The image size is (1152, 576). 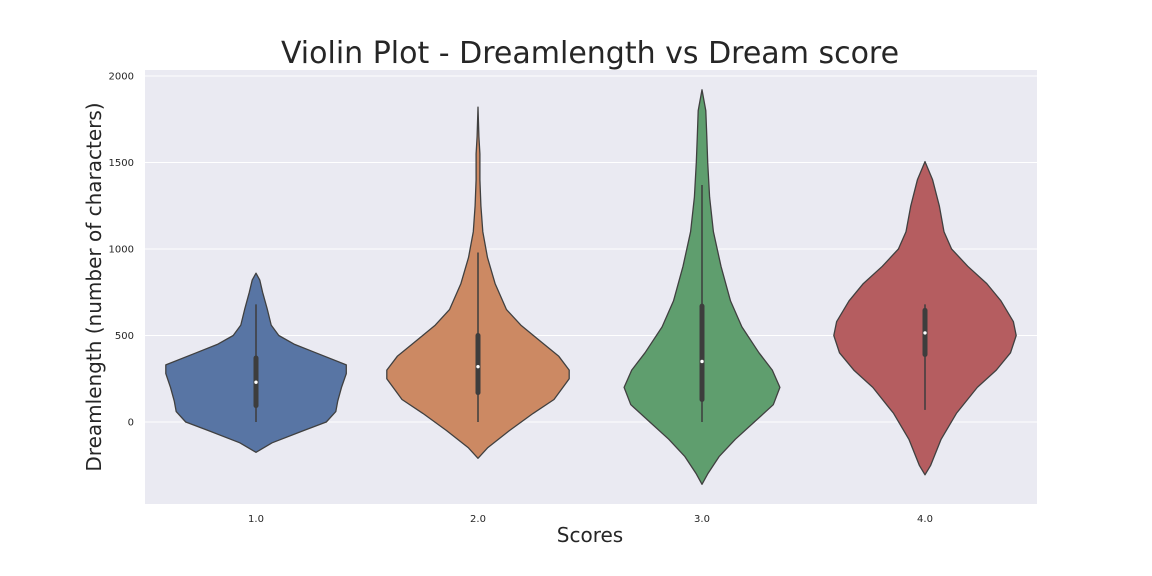 What do you see at coordinates (925, 519) in the screenshot?
I see `x-tick-label: 4.0` at bounding box center [925, 519].